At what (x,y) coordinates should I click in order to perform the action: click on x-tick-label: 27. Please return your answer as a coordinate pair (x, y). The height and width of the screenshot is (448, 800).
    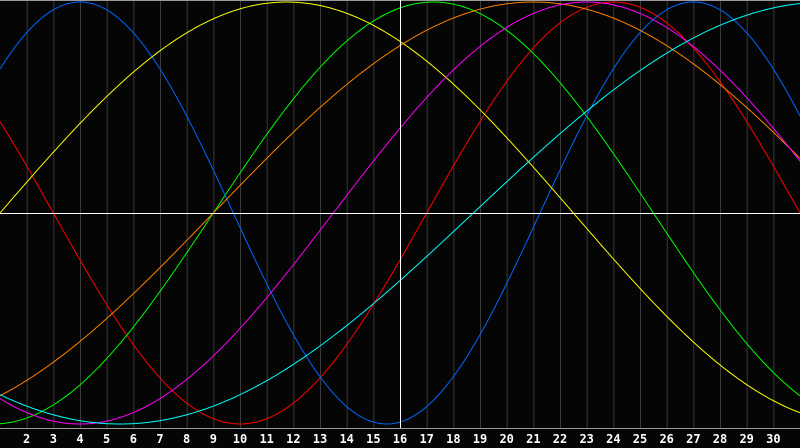
    Looking at the image, I should click on (693, 439).